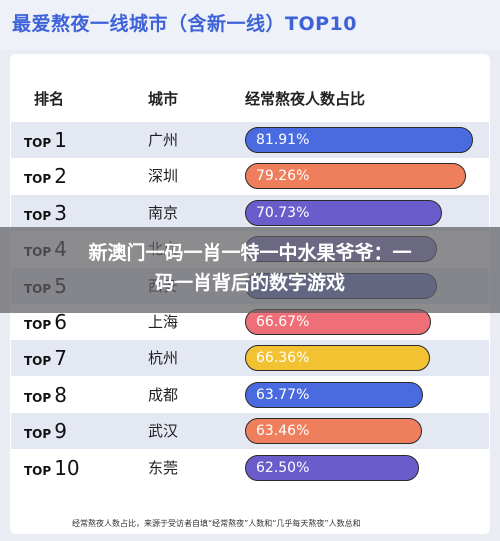 Image resolution: width=500 pixels, height=541 pixels. I want to click on rank-label: TOP 2, so click(45, 176).